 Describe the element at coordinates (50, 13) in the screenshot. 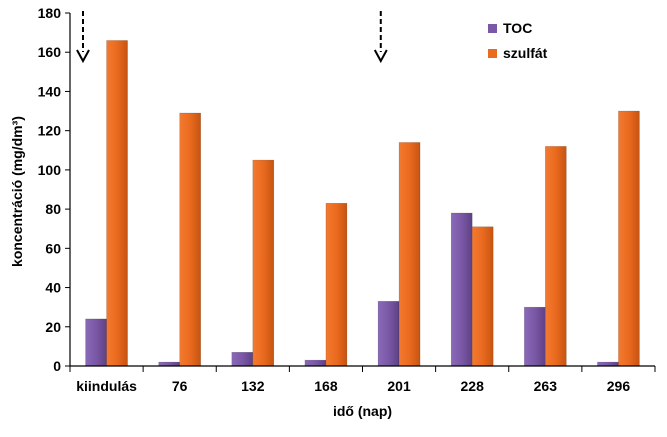

I see `y-tick-label: 180` at that location.